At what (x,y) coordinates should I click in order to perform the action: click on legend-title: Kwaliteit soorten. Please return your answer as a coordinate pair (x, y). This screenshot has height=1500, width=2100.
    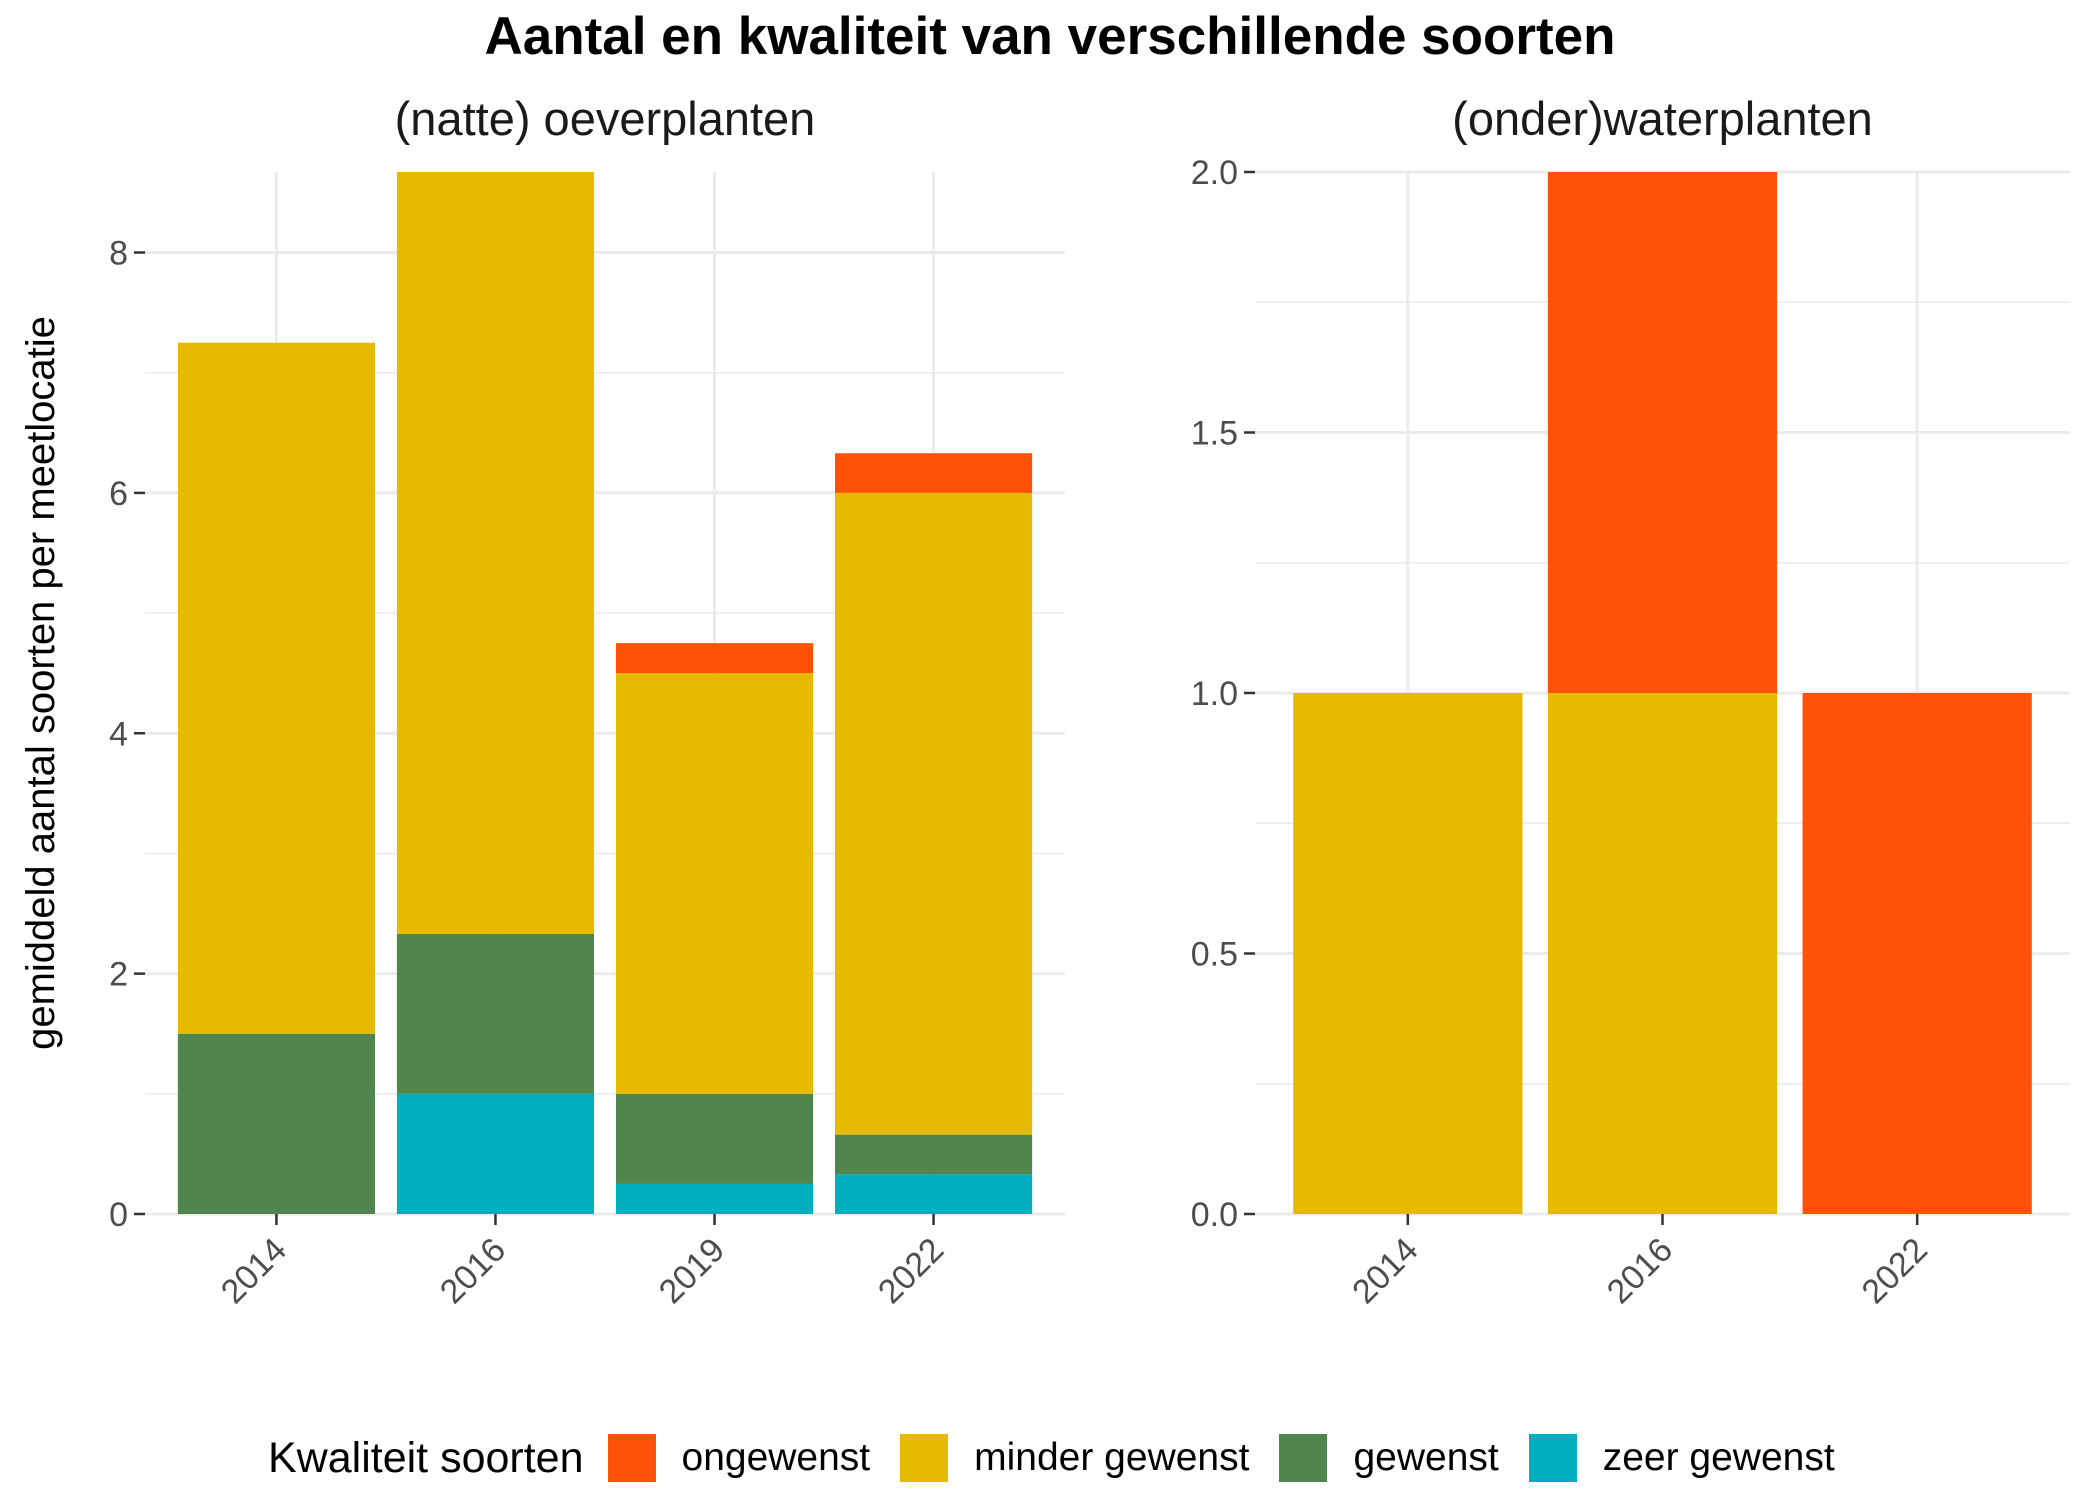
    Looking at the image, I should click on (426, 1457).